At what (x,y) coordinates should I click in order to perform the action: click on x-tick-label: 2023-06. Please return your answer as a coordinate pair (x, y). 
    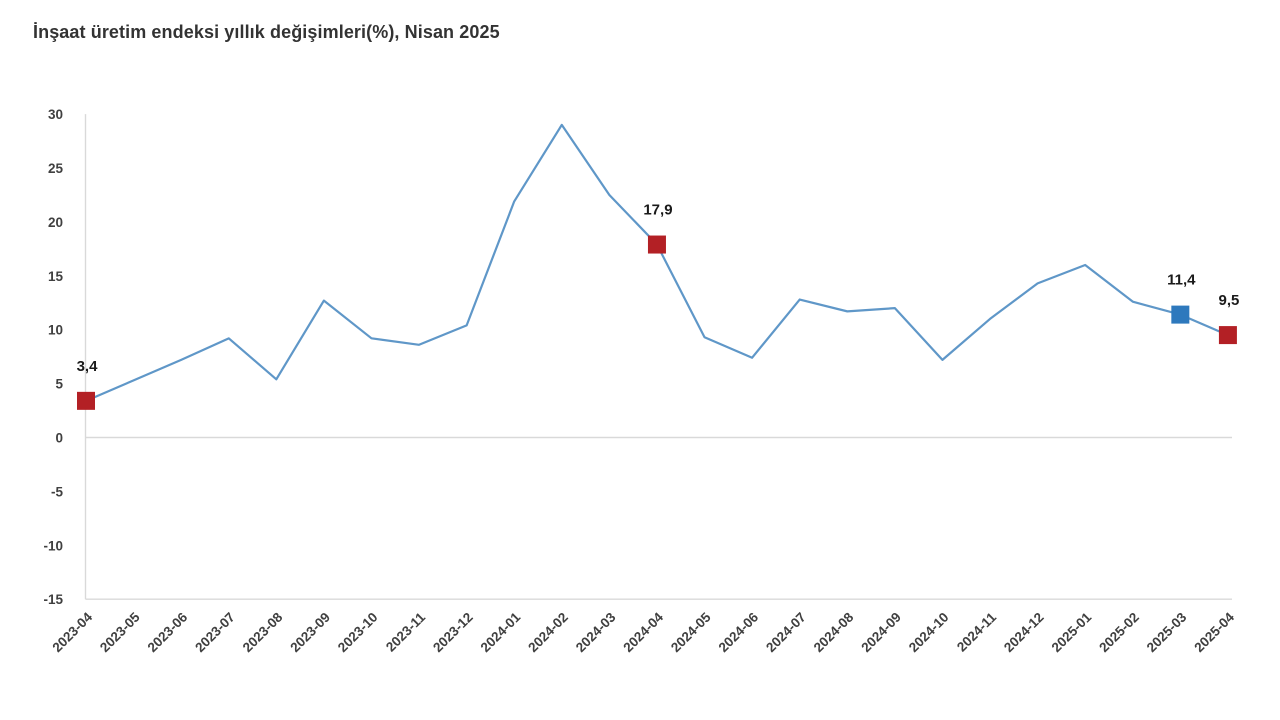
    Looking at the image, I should click on (168, 632).